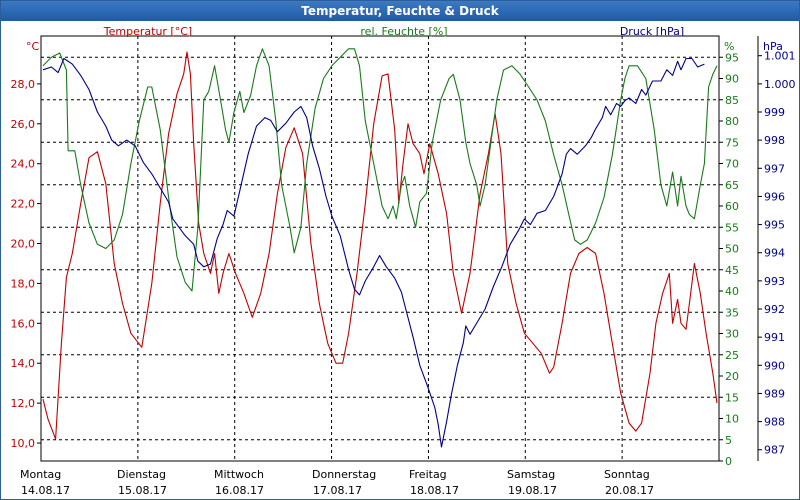 The height and width of the screenshot is (500, 800). Describe the element at coordinates (400, 11) in the screenshot. I see `window-title: Temperatur, Feuchte & Druck` at that location.